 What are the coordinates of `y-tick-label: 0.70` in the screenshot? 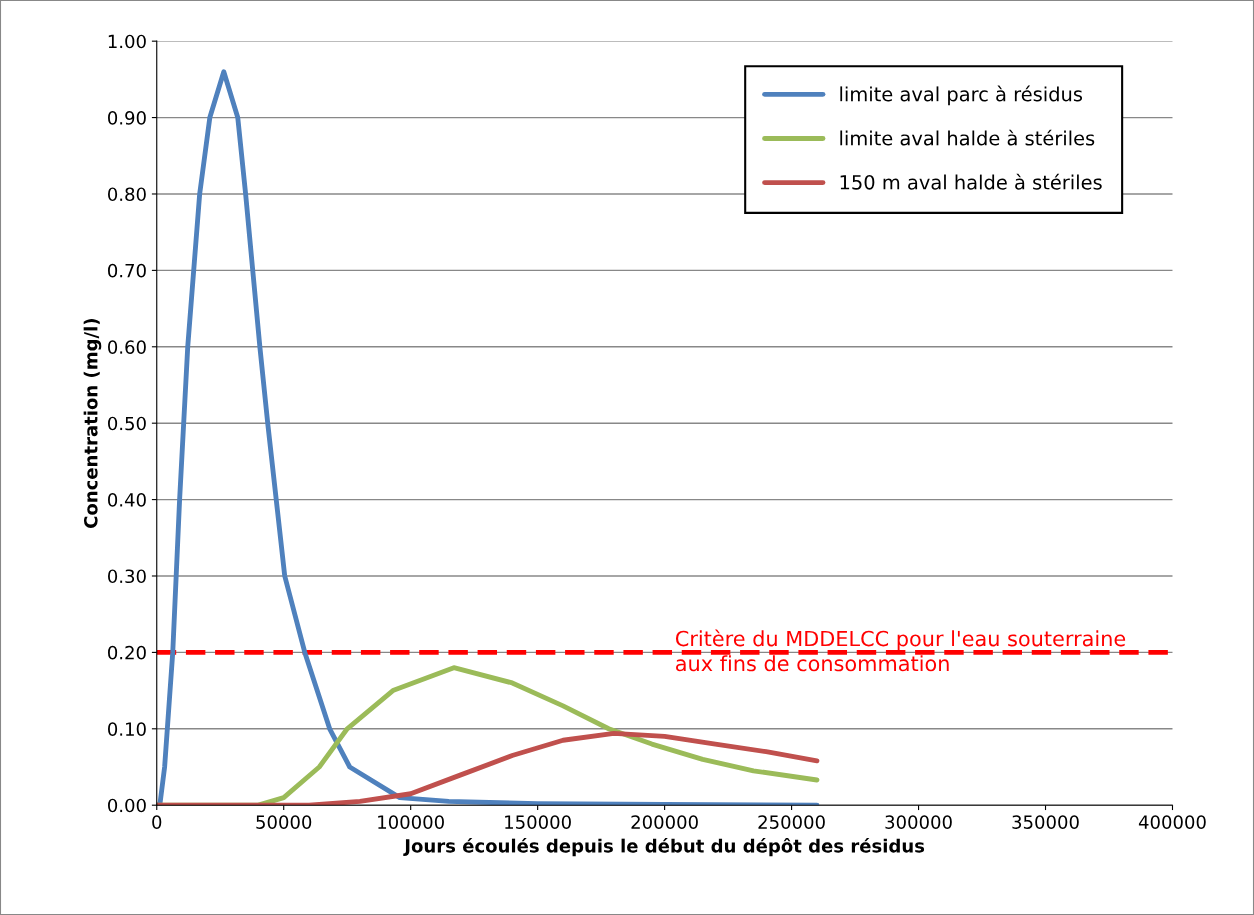 It's located at (127, 270).